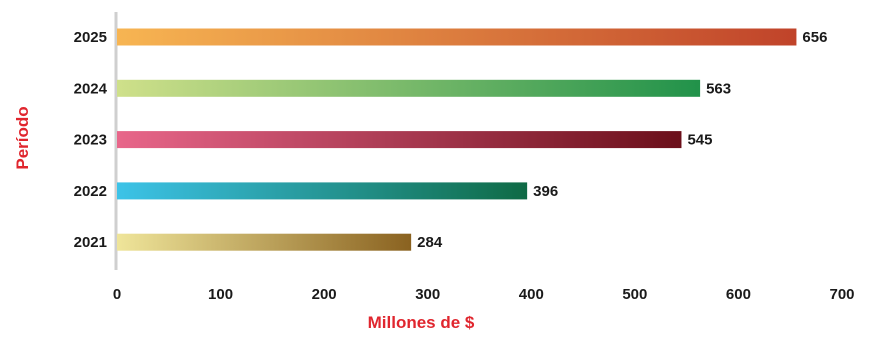 The image size is (869, 337). What do you see at coordinates (90, 191) in the screenshot?
I see `category-label: 2022` at bounding box center [90, 191].